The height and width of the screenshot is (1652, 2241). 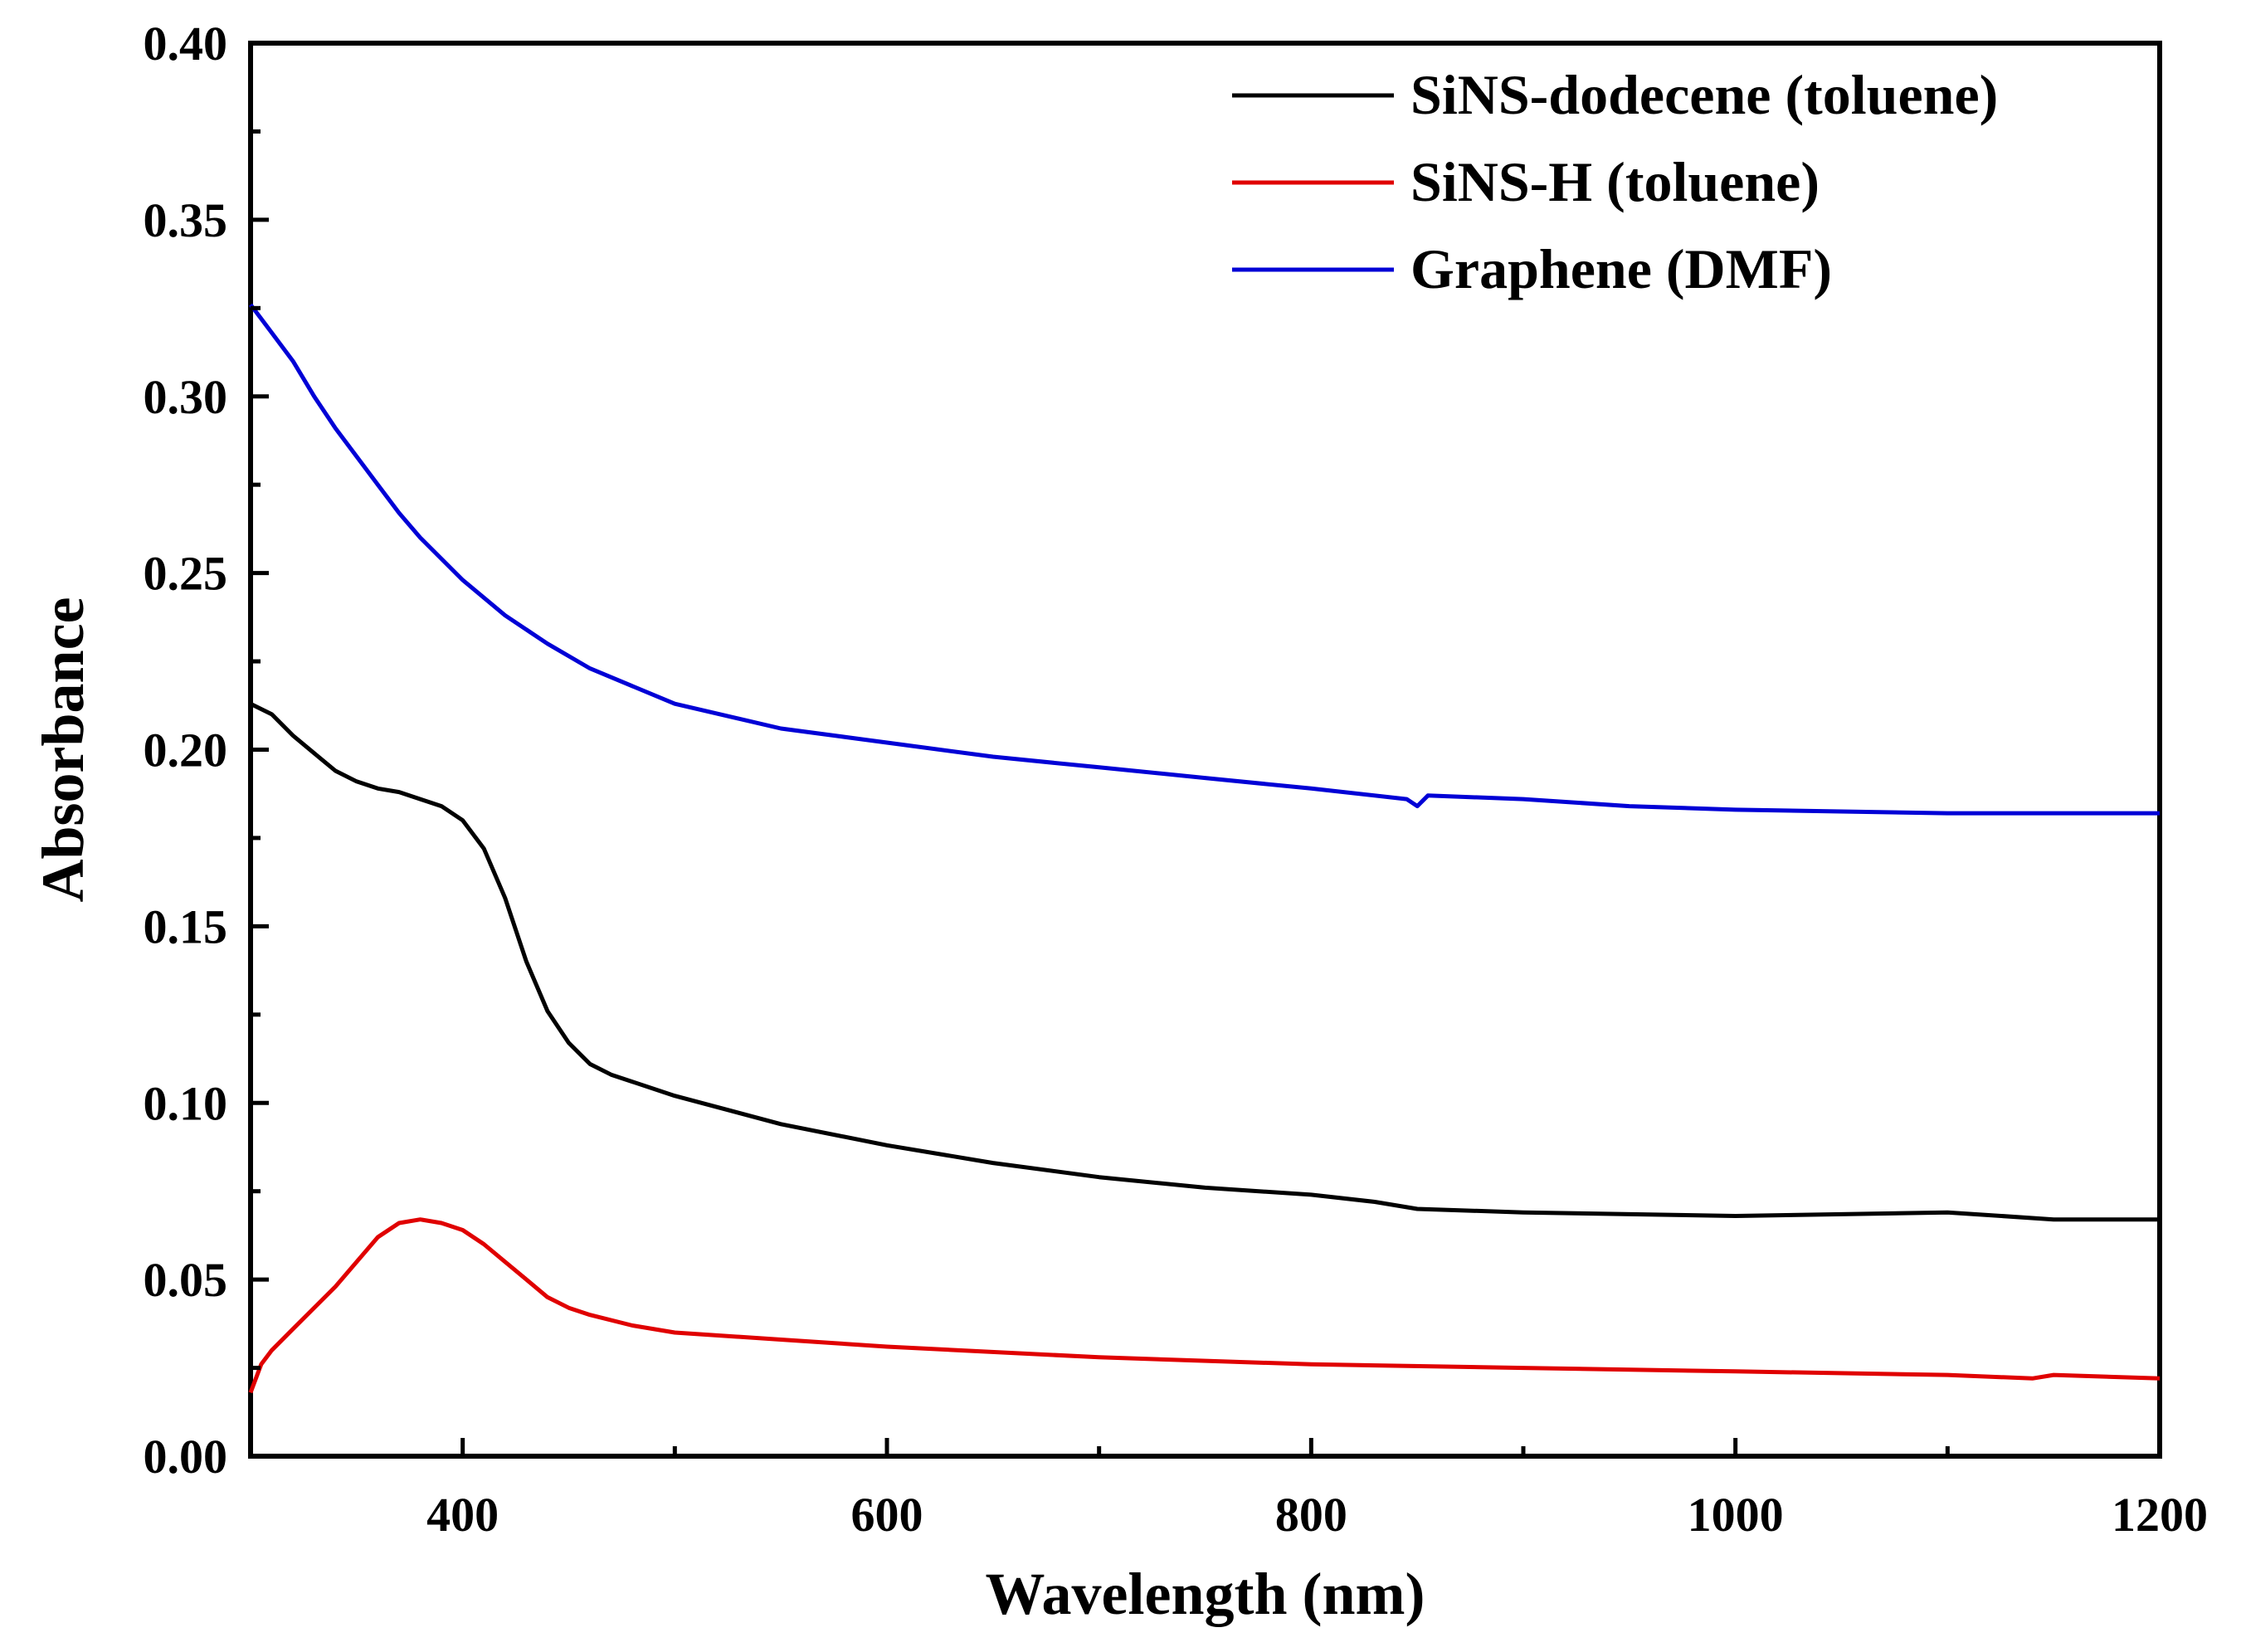 What do you see at coordinates (1736, 1515) in the screenshot?
I see `x-tick-label: 1000` at bounding box center [1736, 1515].